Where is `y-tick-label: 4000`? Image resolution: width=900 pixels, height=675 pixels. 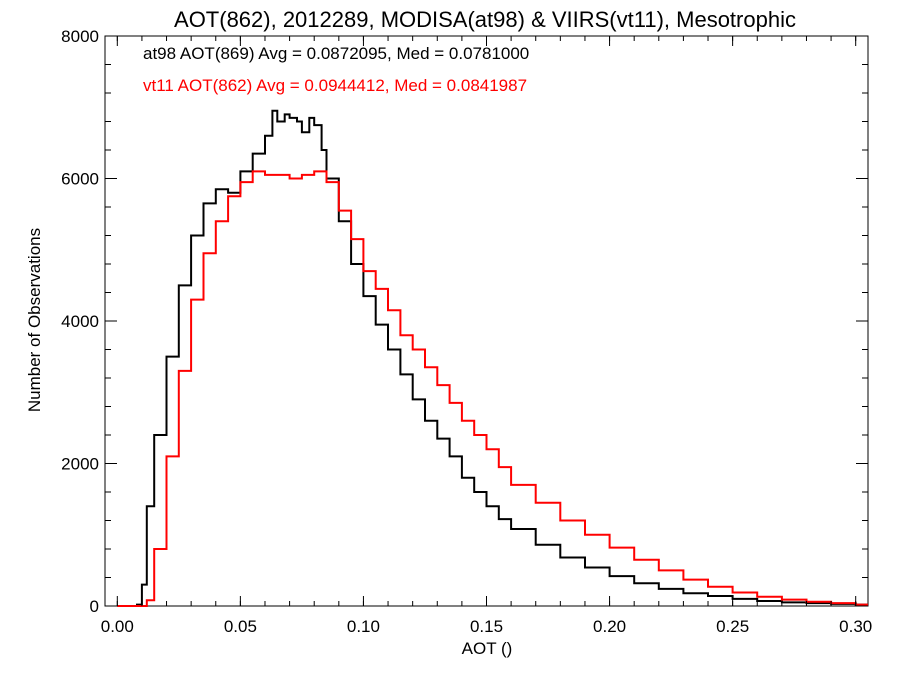
y-tick-label: 4000 is located at coordinates (80, 321).